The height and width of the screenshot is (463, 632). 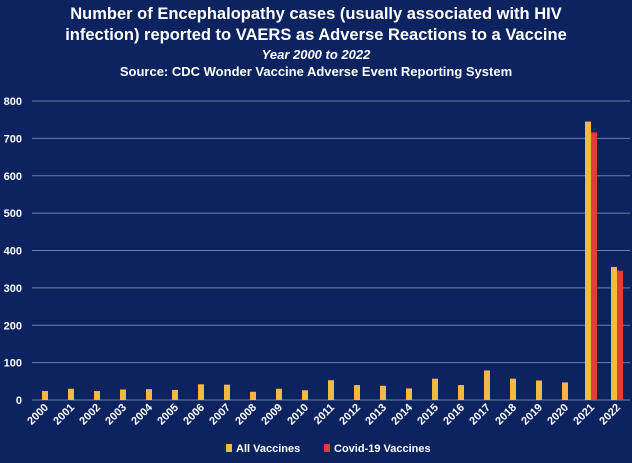 What do you see at coordinates (229, 448) in the screenshot?
I see `legend-swatch-all-vaccines` at bounding box center [229, 448].